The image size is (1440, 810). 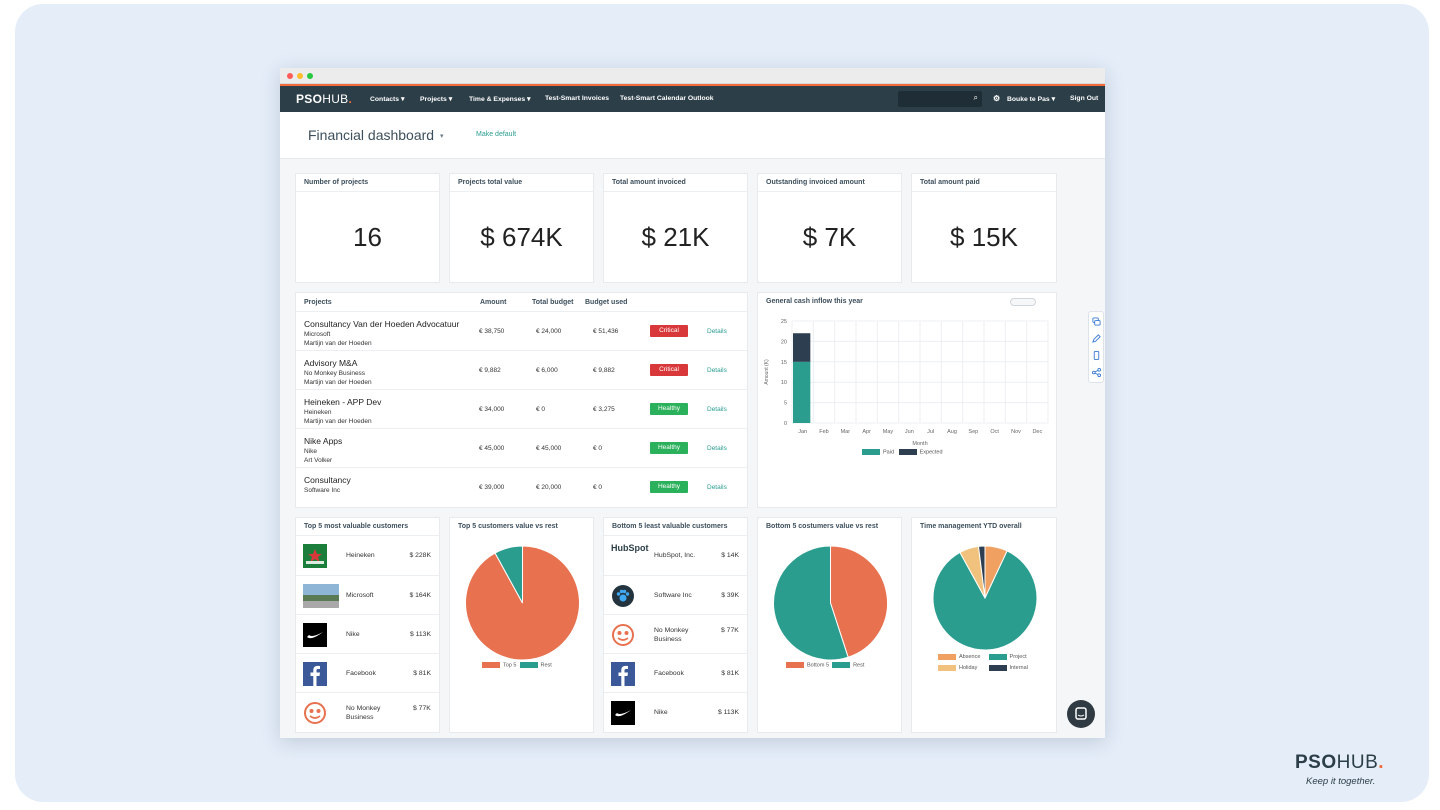 I want to click on nav-test-smart-calendar: Test-Smart Calendar Outlook, so click(x=667, y=98).